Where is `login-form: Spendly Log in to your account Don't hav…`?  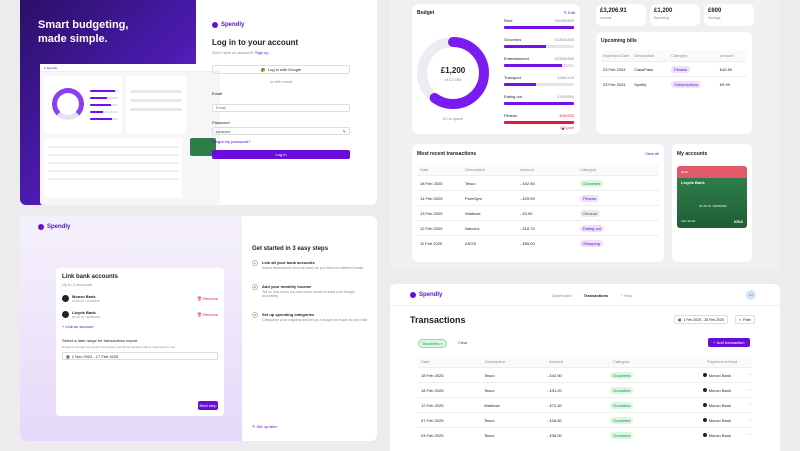
login-form: Spendly Log in to your account Don't hav… is located at coordinates (281, 90).